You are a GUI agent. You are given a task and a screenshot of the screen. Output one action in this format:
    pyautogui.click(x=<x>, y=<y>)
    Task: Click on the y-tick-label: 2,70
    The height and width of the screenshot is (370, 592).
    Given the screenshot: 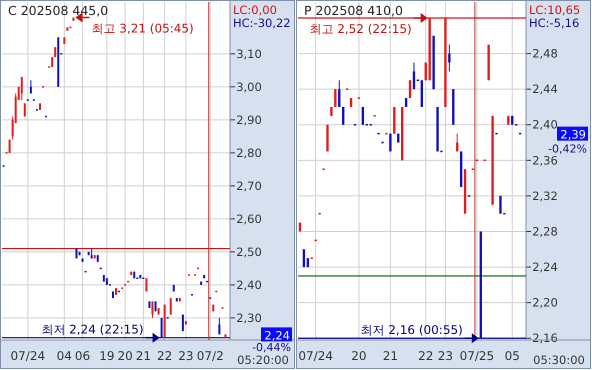 What is the action you would take?
    pyautogui.click(x=249, y=185)
    